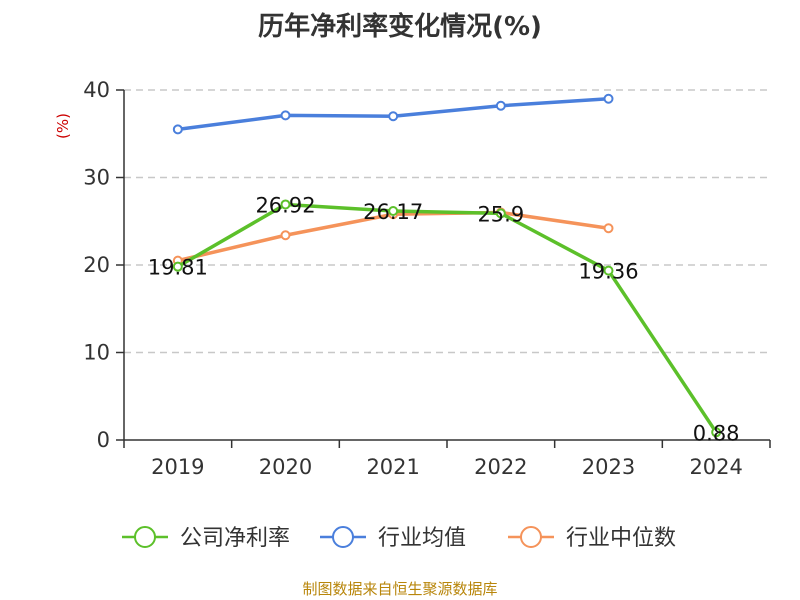  I want to click on legend: 公司净利率 行业均值 行业中位数, so click(399, 538).